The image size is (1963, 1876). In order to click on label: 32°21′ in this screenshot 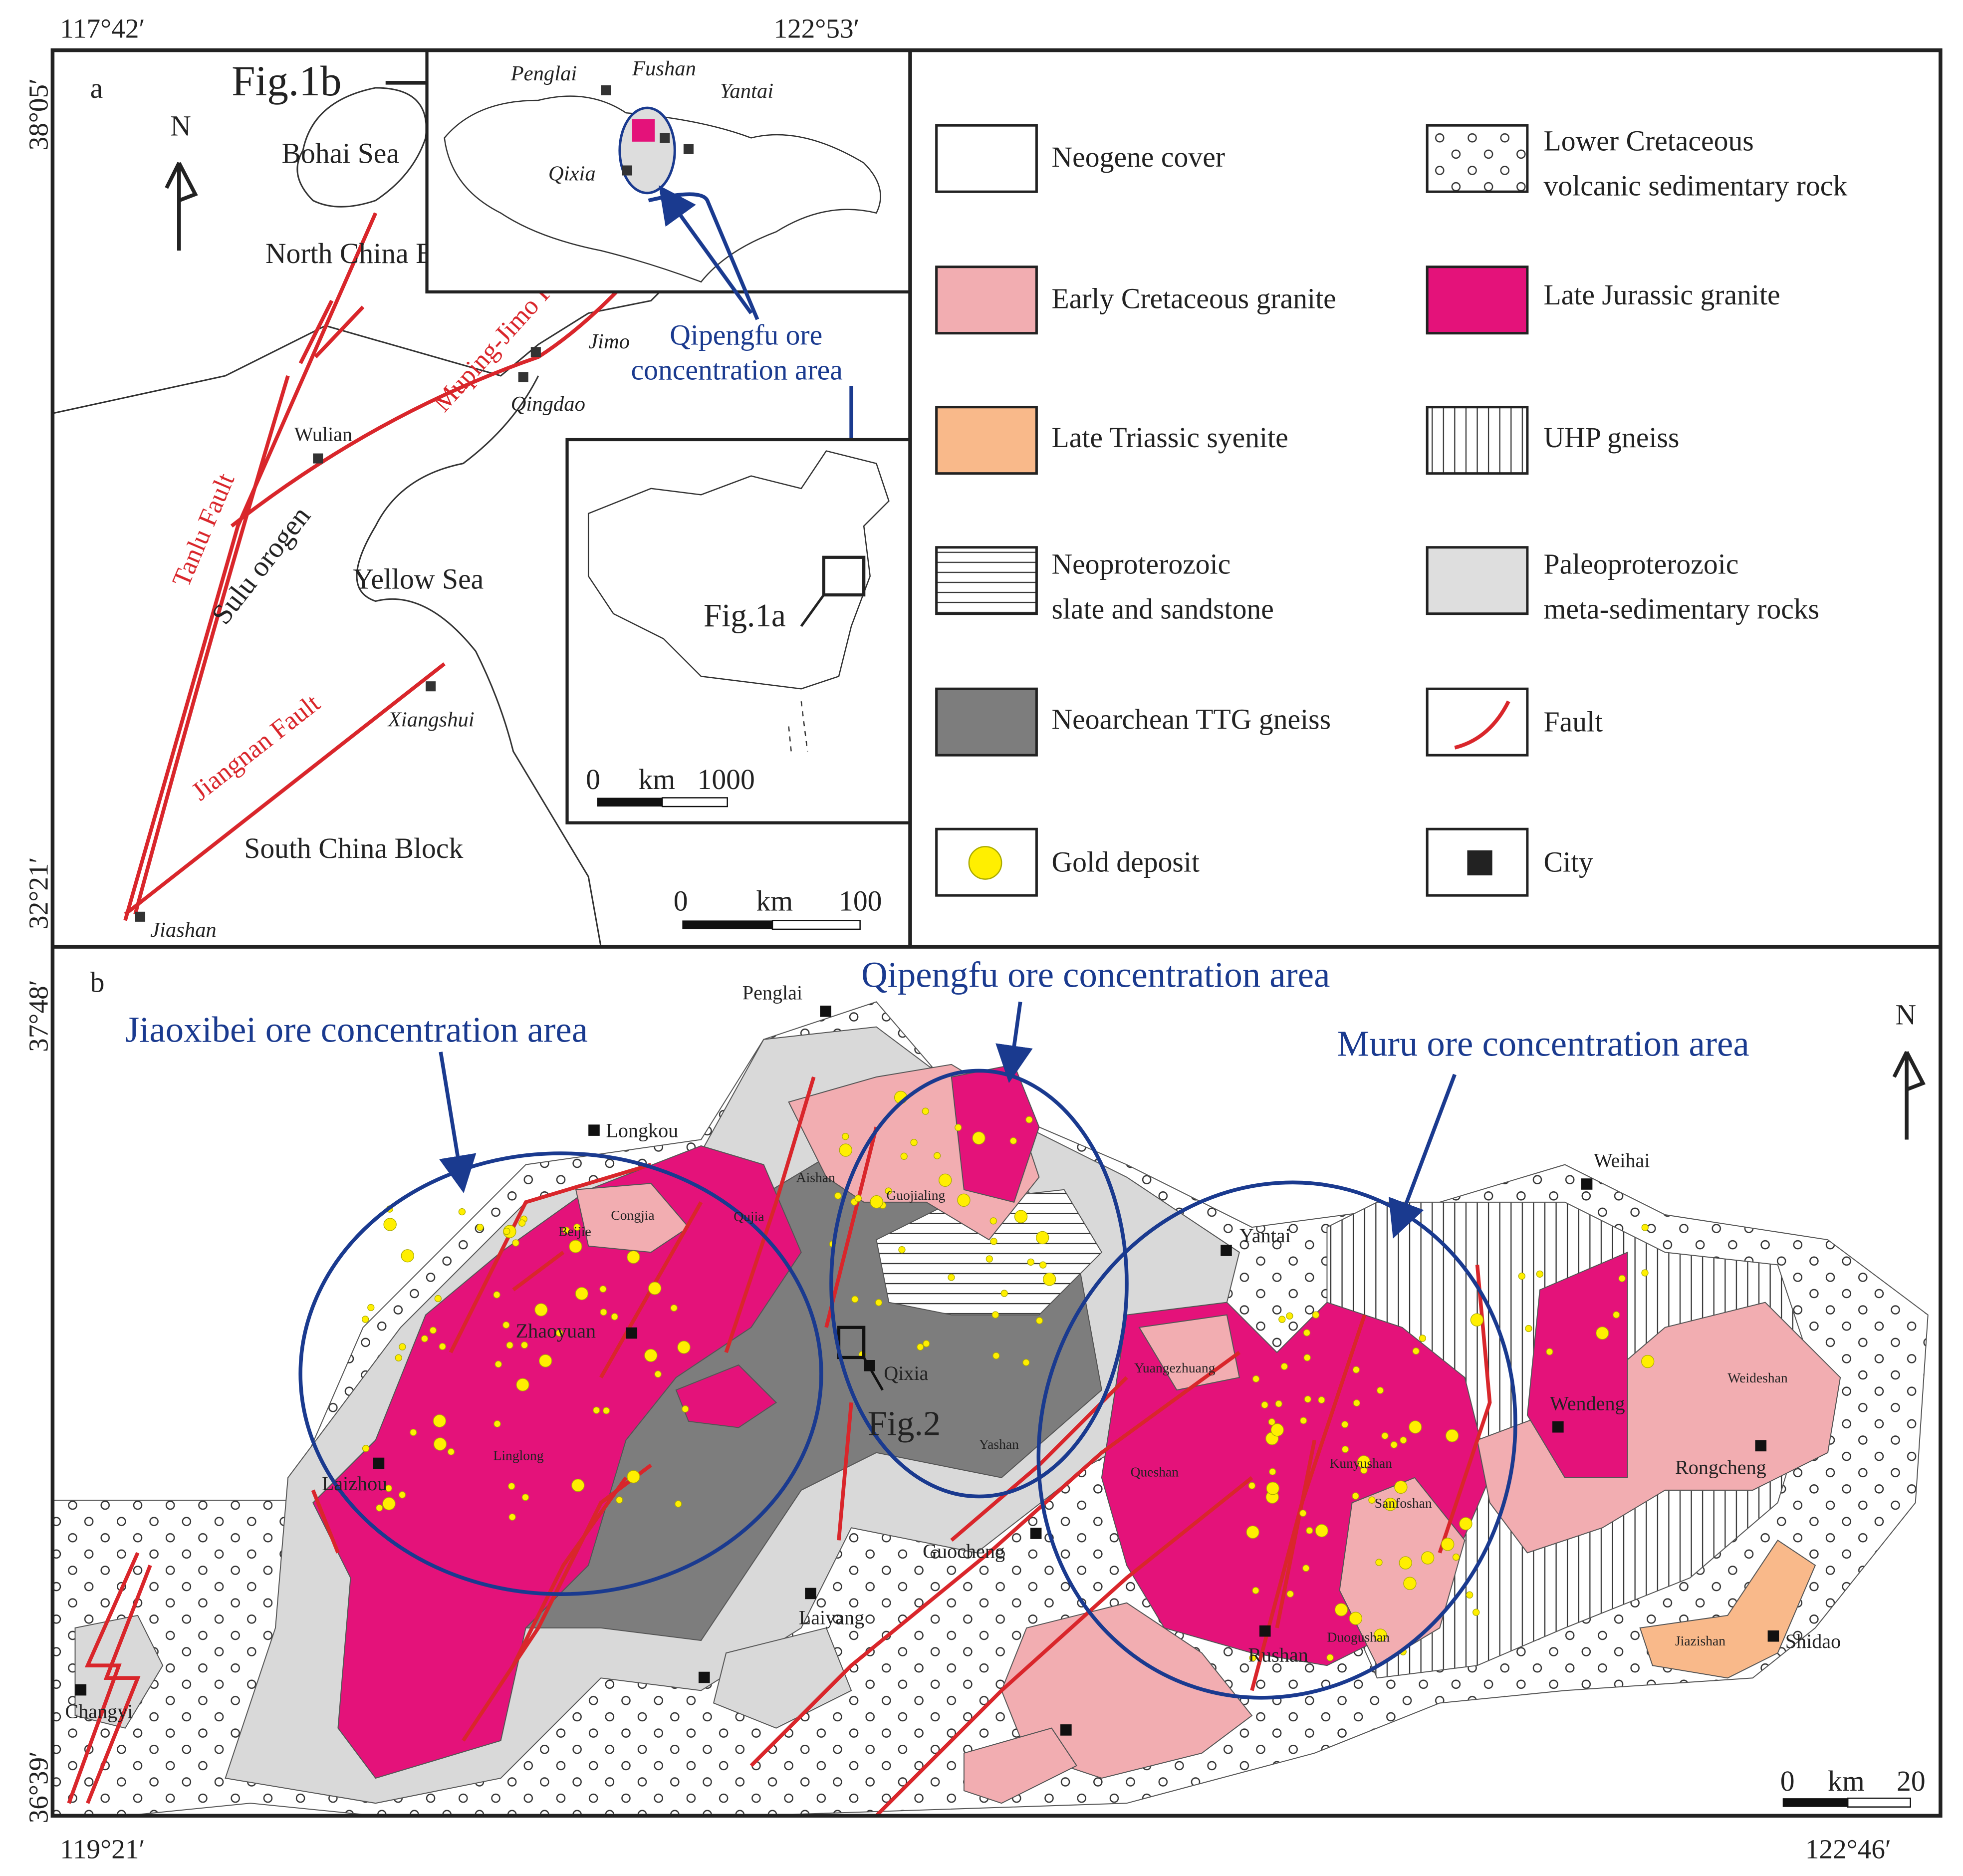, I will do `click(38, 893)`.